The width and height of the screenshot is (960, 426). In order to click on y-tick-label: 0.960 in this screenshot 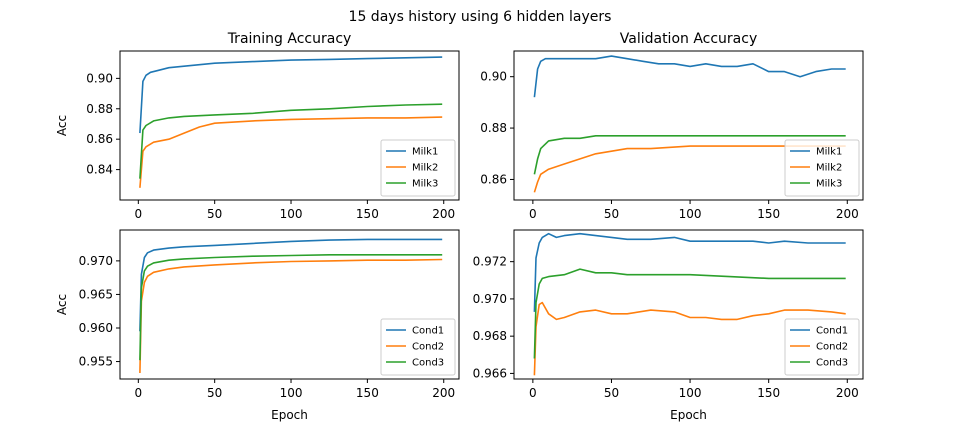, I will do `click(96, 328)`.